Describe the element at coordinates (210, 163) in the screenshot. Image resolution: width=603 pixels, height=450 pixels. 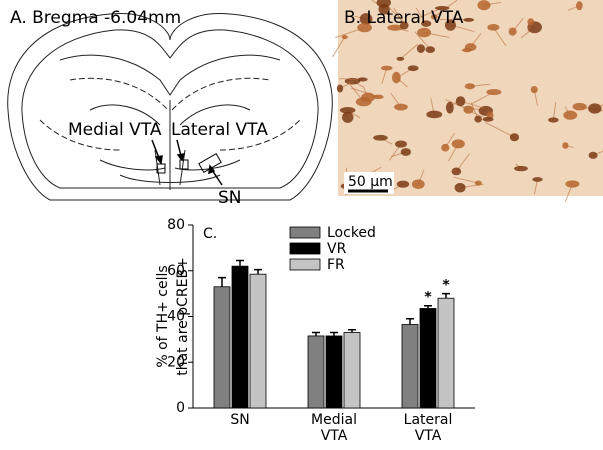
I see `sn-box` at that location.